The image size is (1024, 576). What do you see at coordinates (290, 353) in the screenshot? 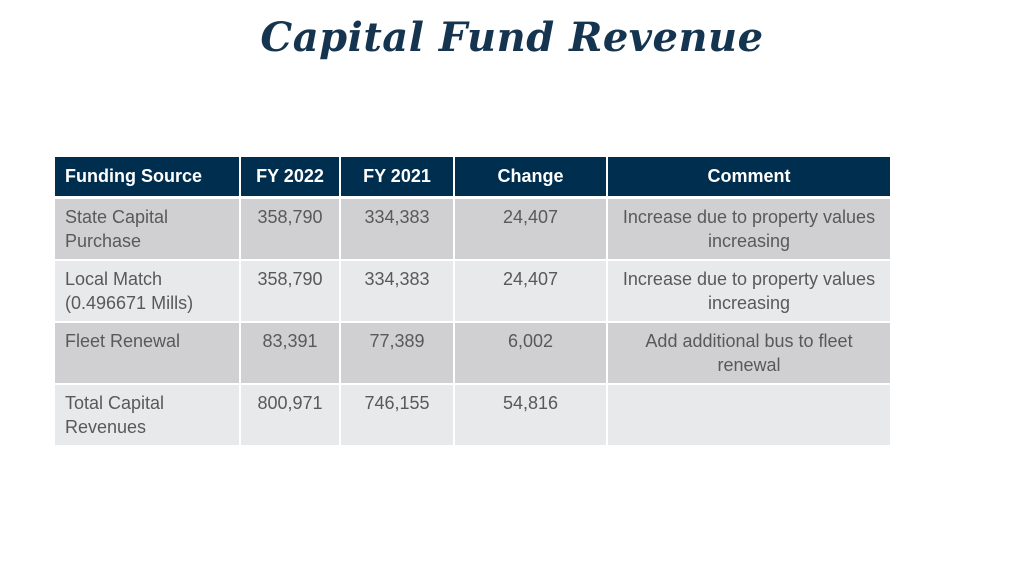
I see `cell-fy-2022: 83,391` at bounding box center [290, 353].